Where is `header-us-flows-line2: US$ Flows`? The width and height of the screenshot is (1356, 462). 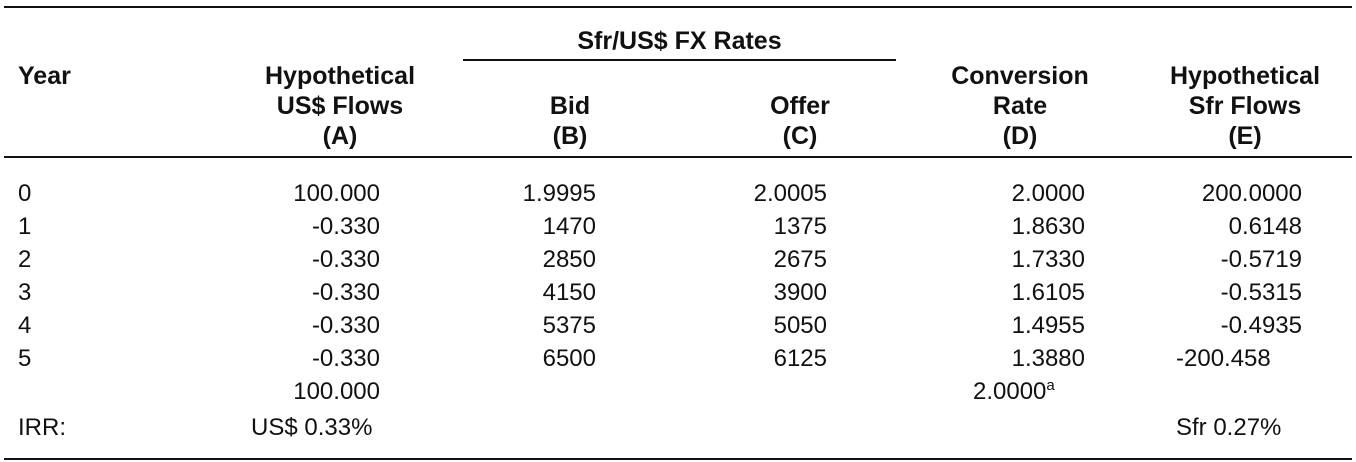
header-us-flows-line2: US$ Flows is located at coordinates (340, 106).